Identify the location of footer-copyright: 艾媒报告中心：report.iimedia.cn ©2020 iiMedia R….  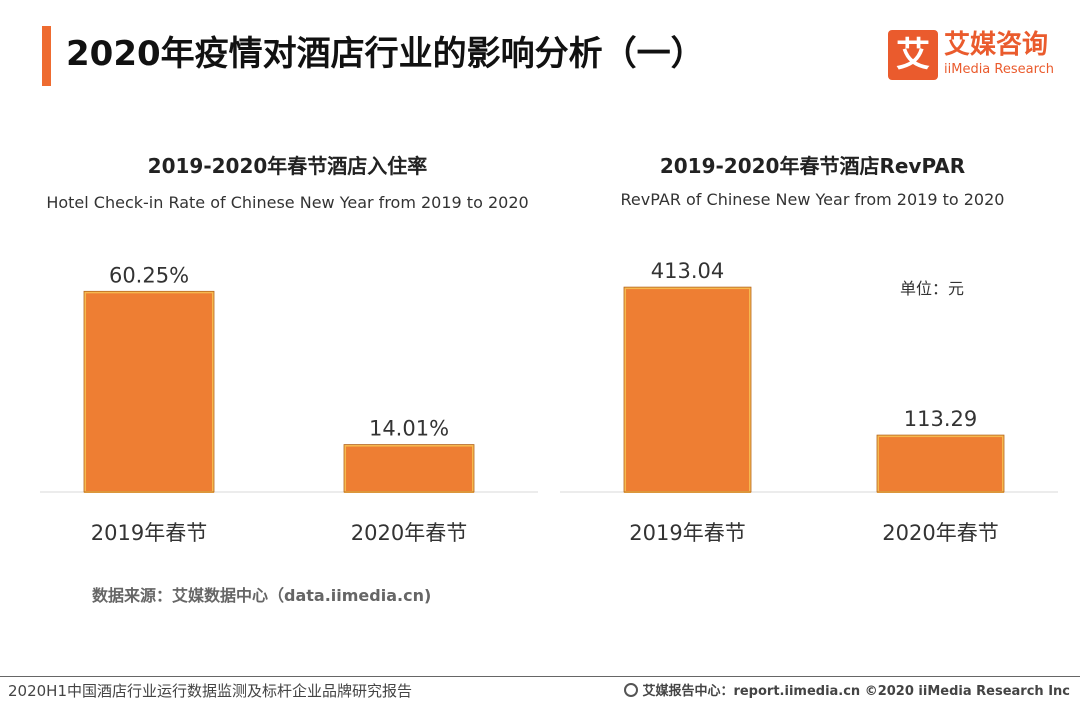
(847, 689).